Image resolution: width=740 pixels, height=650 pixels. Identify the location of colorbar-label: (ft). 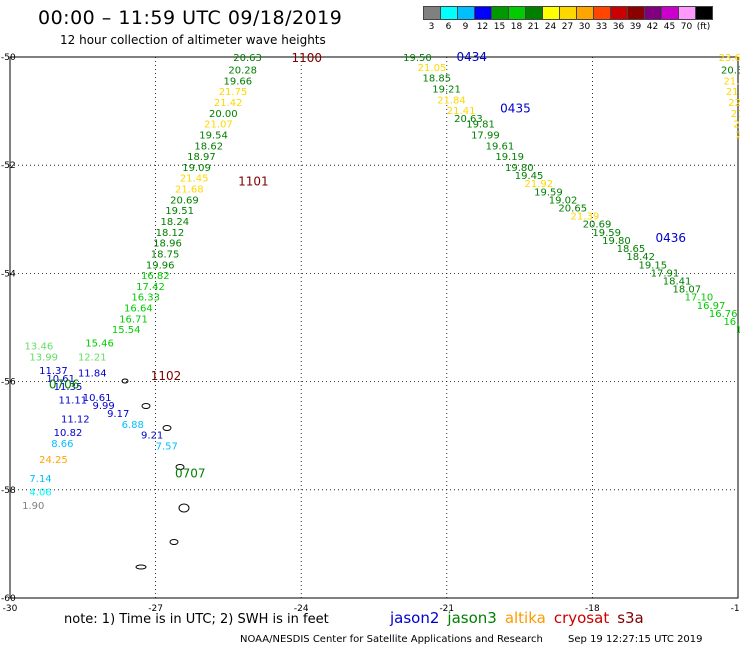
(703, 27).